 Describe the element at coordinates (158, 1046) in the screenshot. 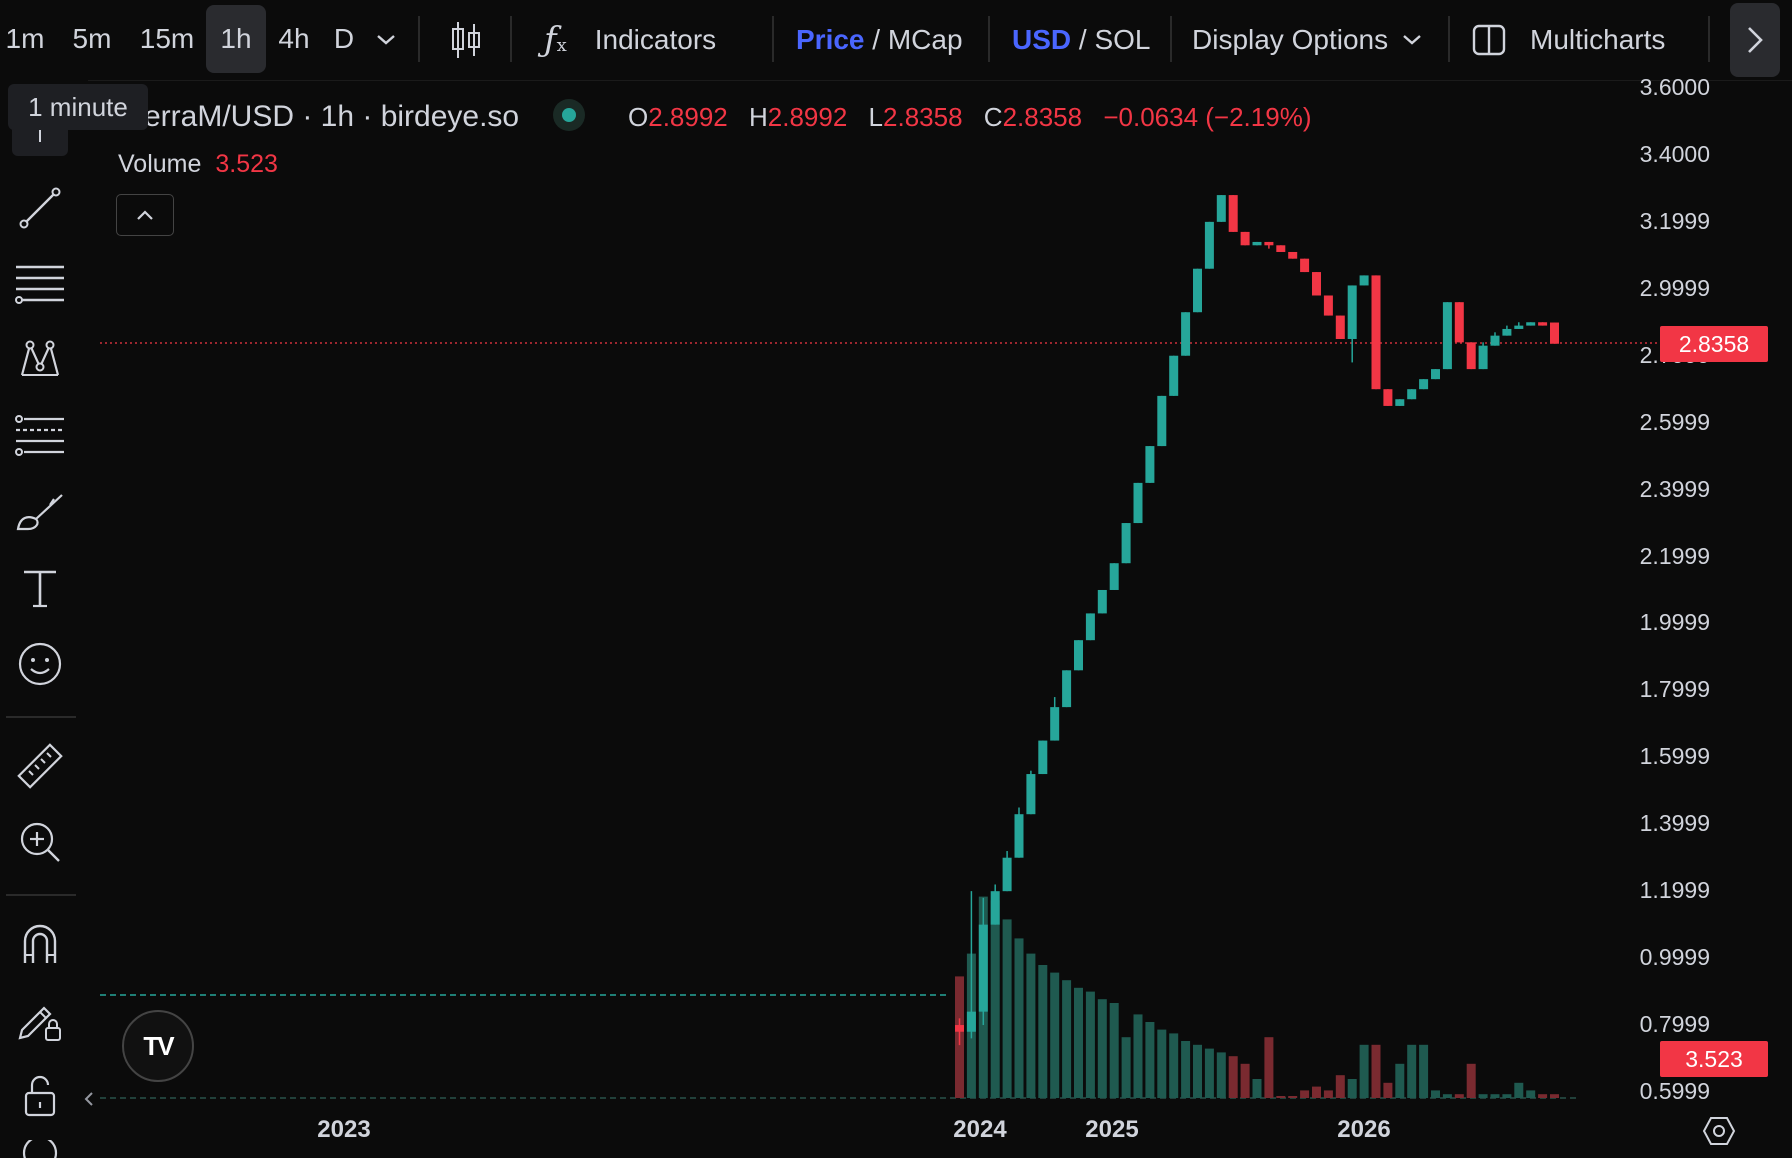

I see `tradingview-logo: TV` at that location.